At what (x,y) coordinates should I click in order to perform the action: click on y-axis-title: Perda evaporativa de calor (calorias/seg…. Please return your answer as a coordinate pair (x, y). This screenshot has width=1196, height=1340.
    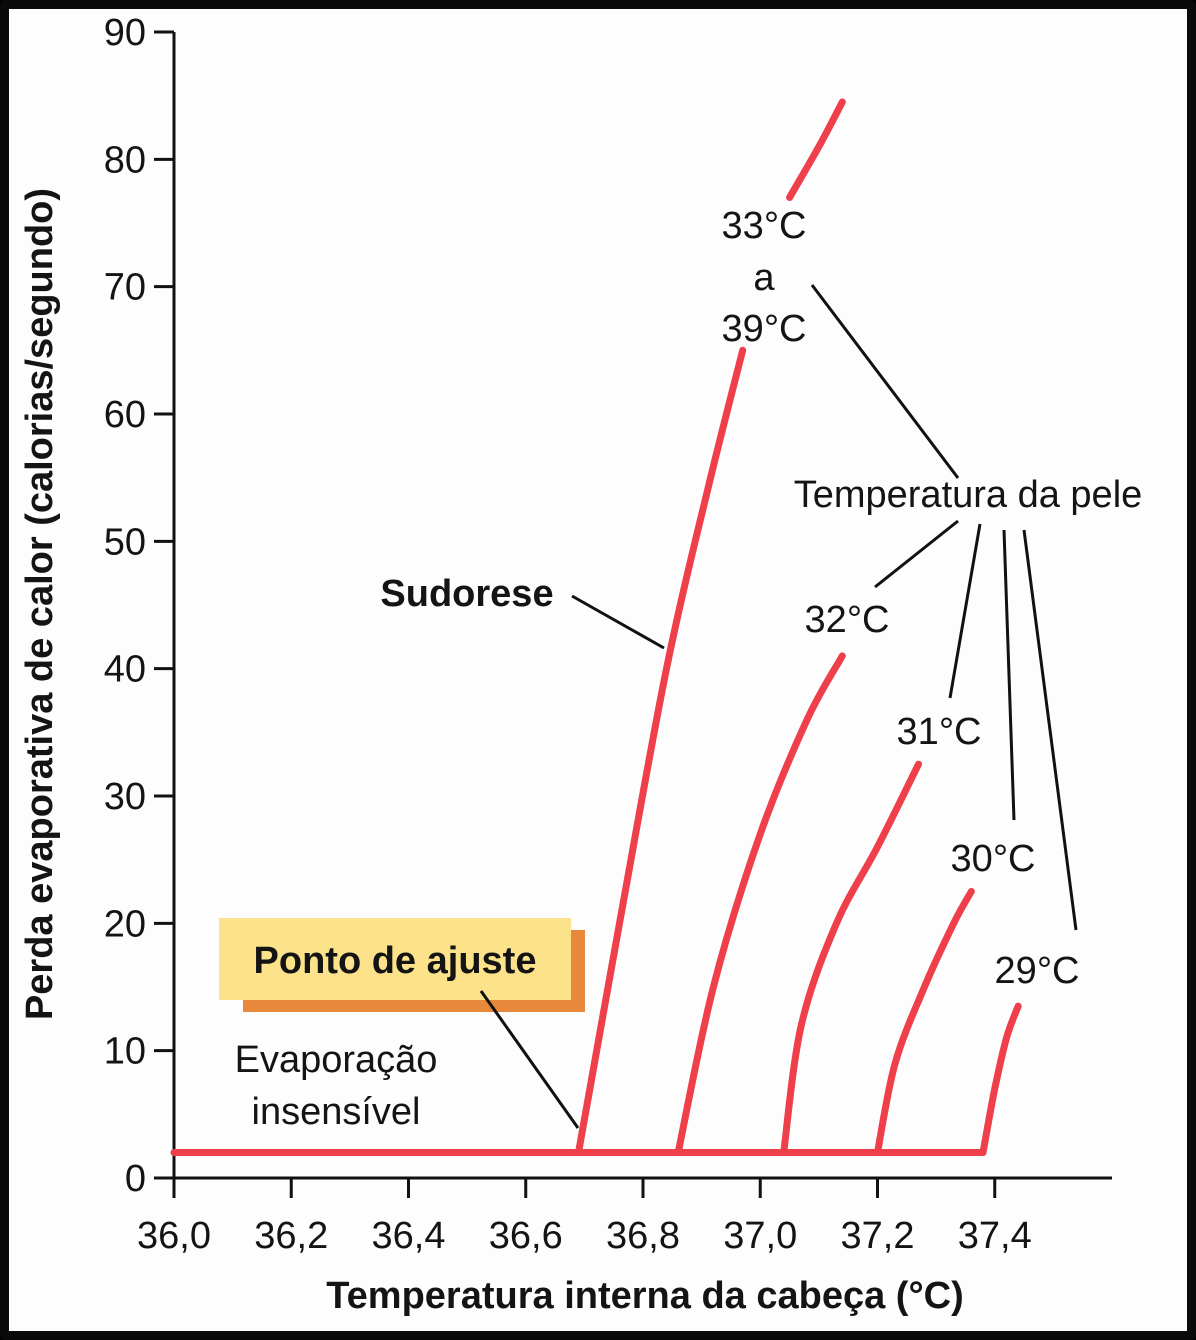
    Looking at the image, I should click on (40, 604).